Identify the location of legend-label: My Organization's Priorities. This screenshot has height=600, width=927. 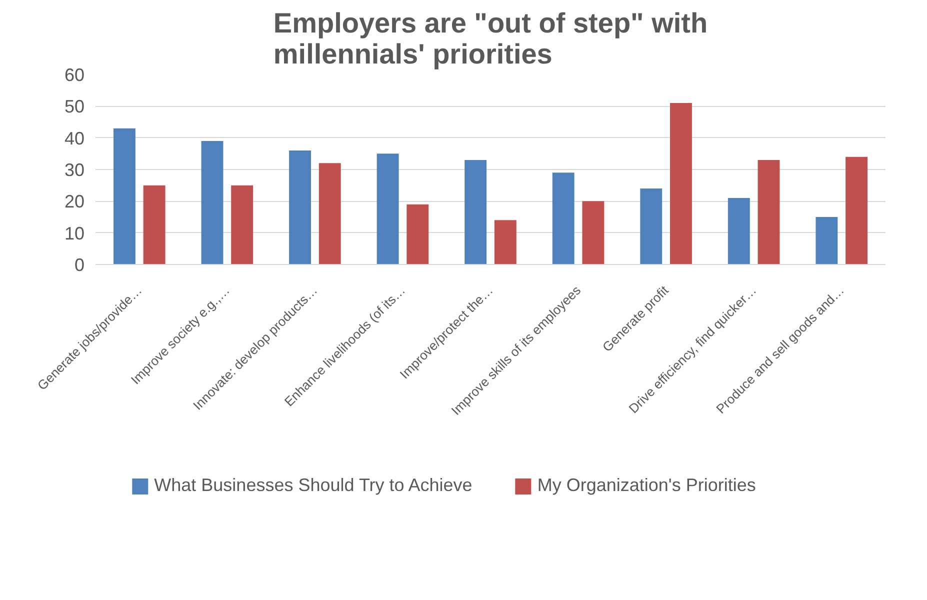
(646, 485).